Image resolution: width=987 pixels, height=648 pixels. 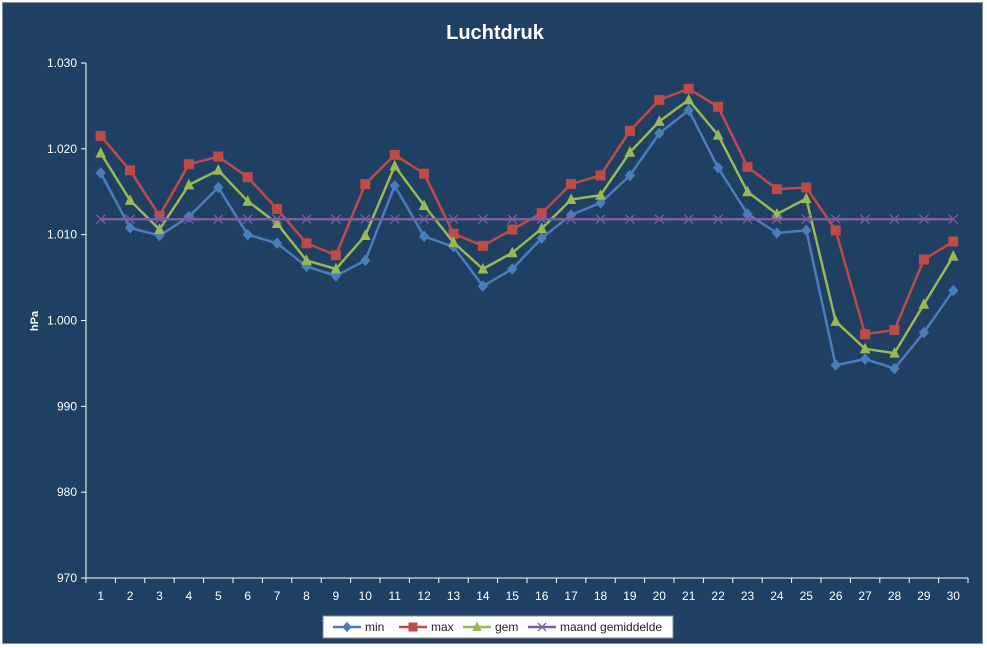 I want to click on x-tick-label: 6, so click(x=247, y=596).